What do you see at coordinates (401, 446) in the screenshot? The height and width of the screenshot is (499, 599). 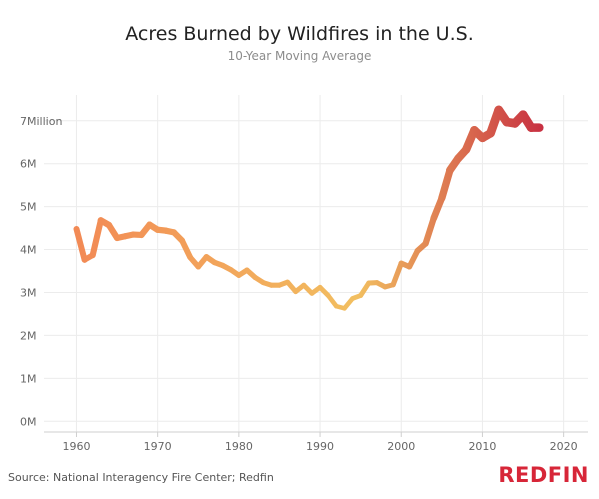 I see `x-tick-label: 2000` at bounding box center [401, 446].